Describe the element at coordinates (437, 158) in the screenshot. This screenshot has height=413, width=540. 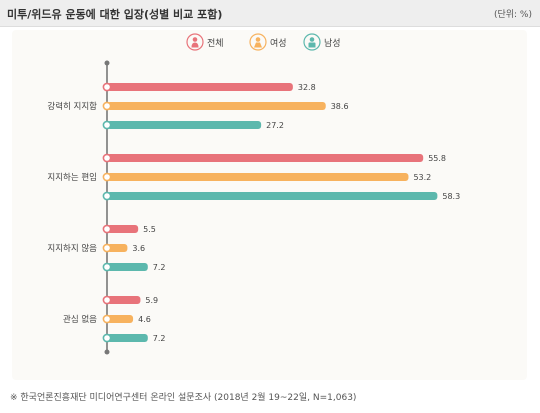
I see `data-label: 55.8` at that location.